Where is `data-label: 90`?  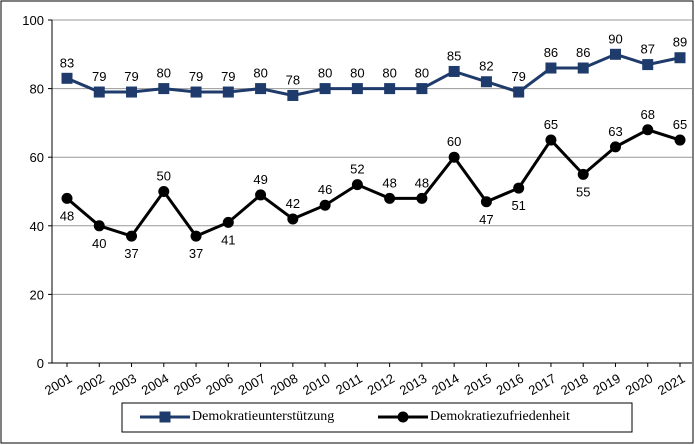 data-label: 90 is located at coordinates (615, 38).